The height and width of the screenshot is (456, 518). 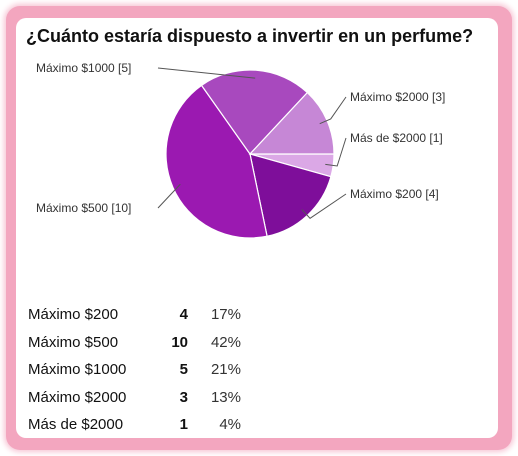 What do you see at coordinates (183, 425) in the screenshot?
I see `response-count: 1` at bounding box center [183, 425].